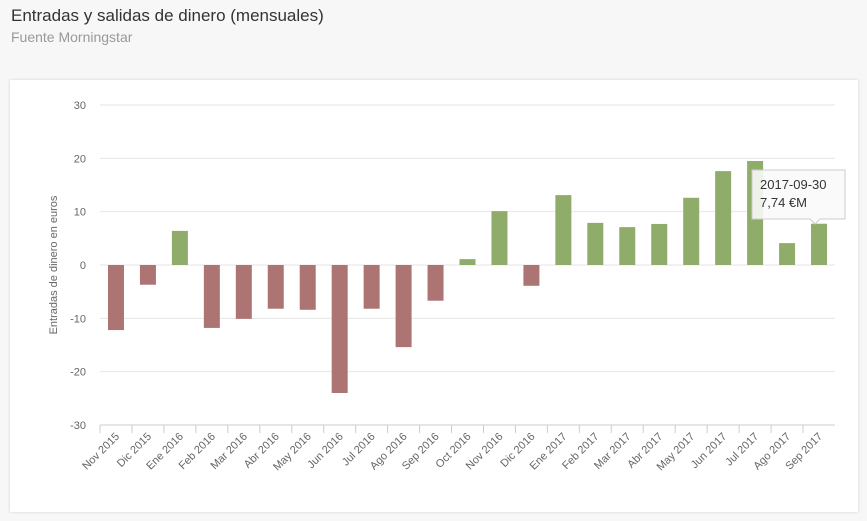 The image size is (867, 521). What do you see at coordinates (80, 159) in the screenshot?
I see `y-tick-label: 20` at bounding box center [80, 159].